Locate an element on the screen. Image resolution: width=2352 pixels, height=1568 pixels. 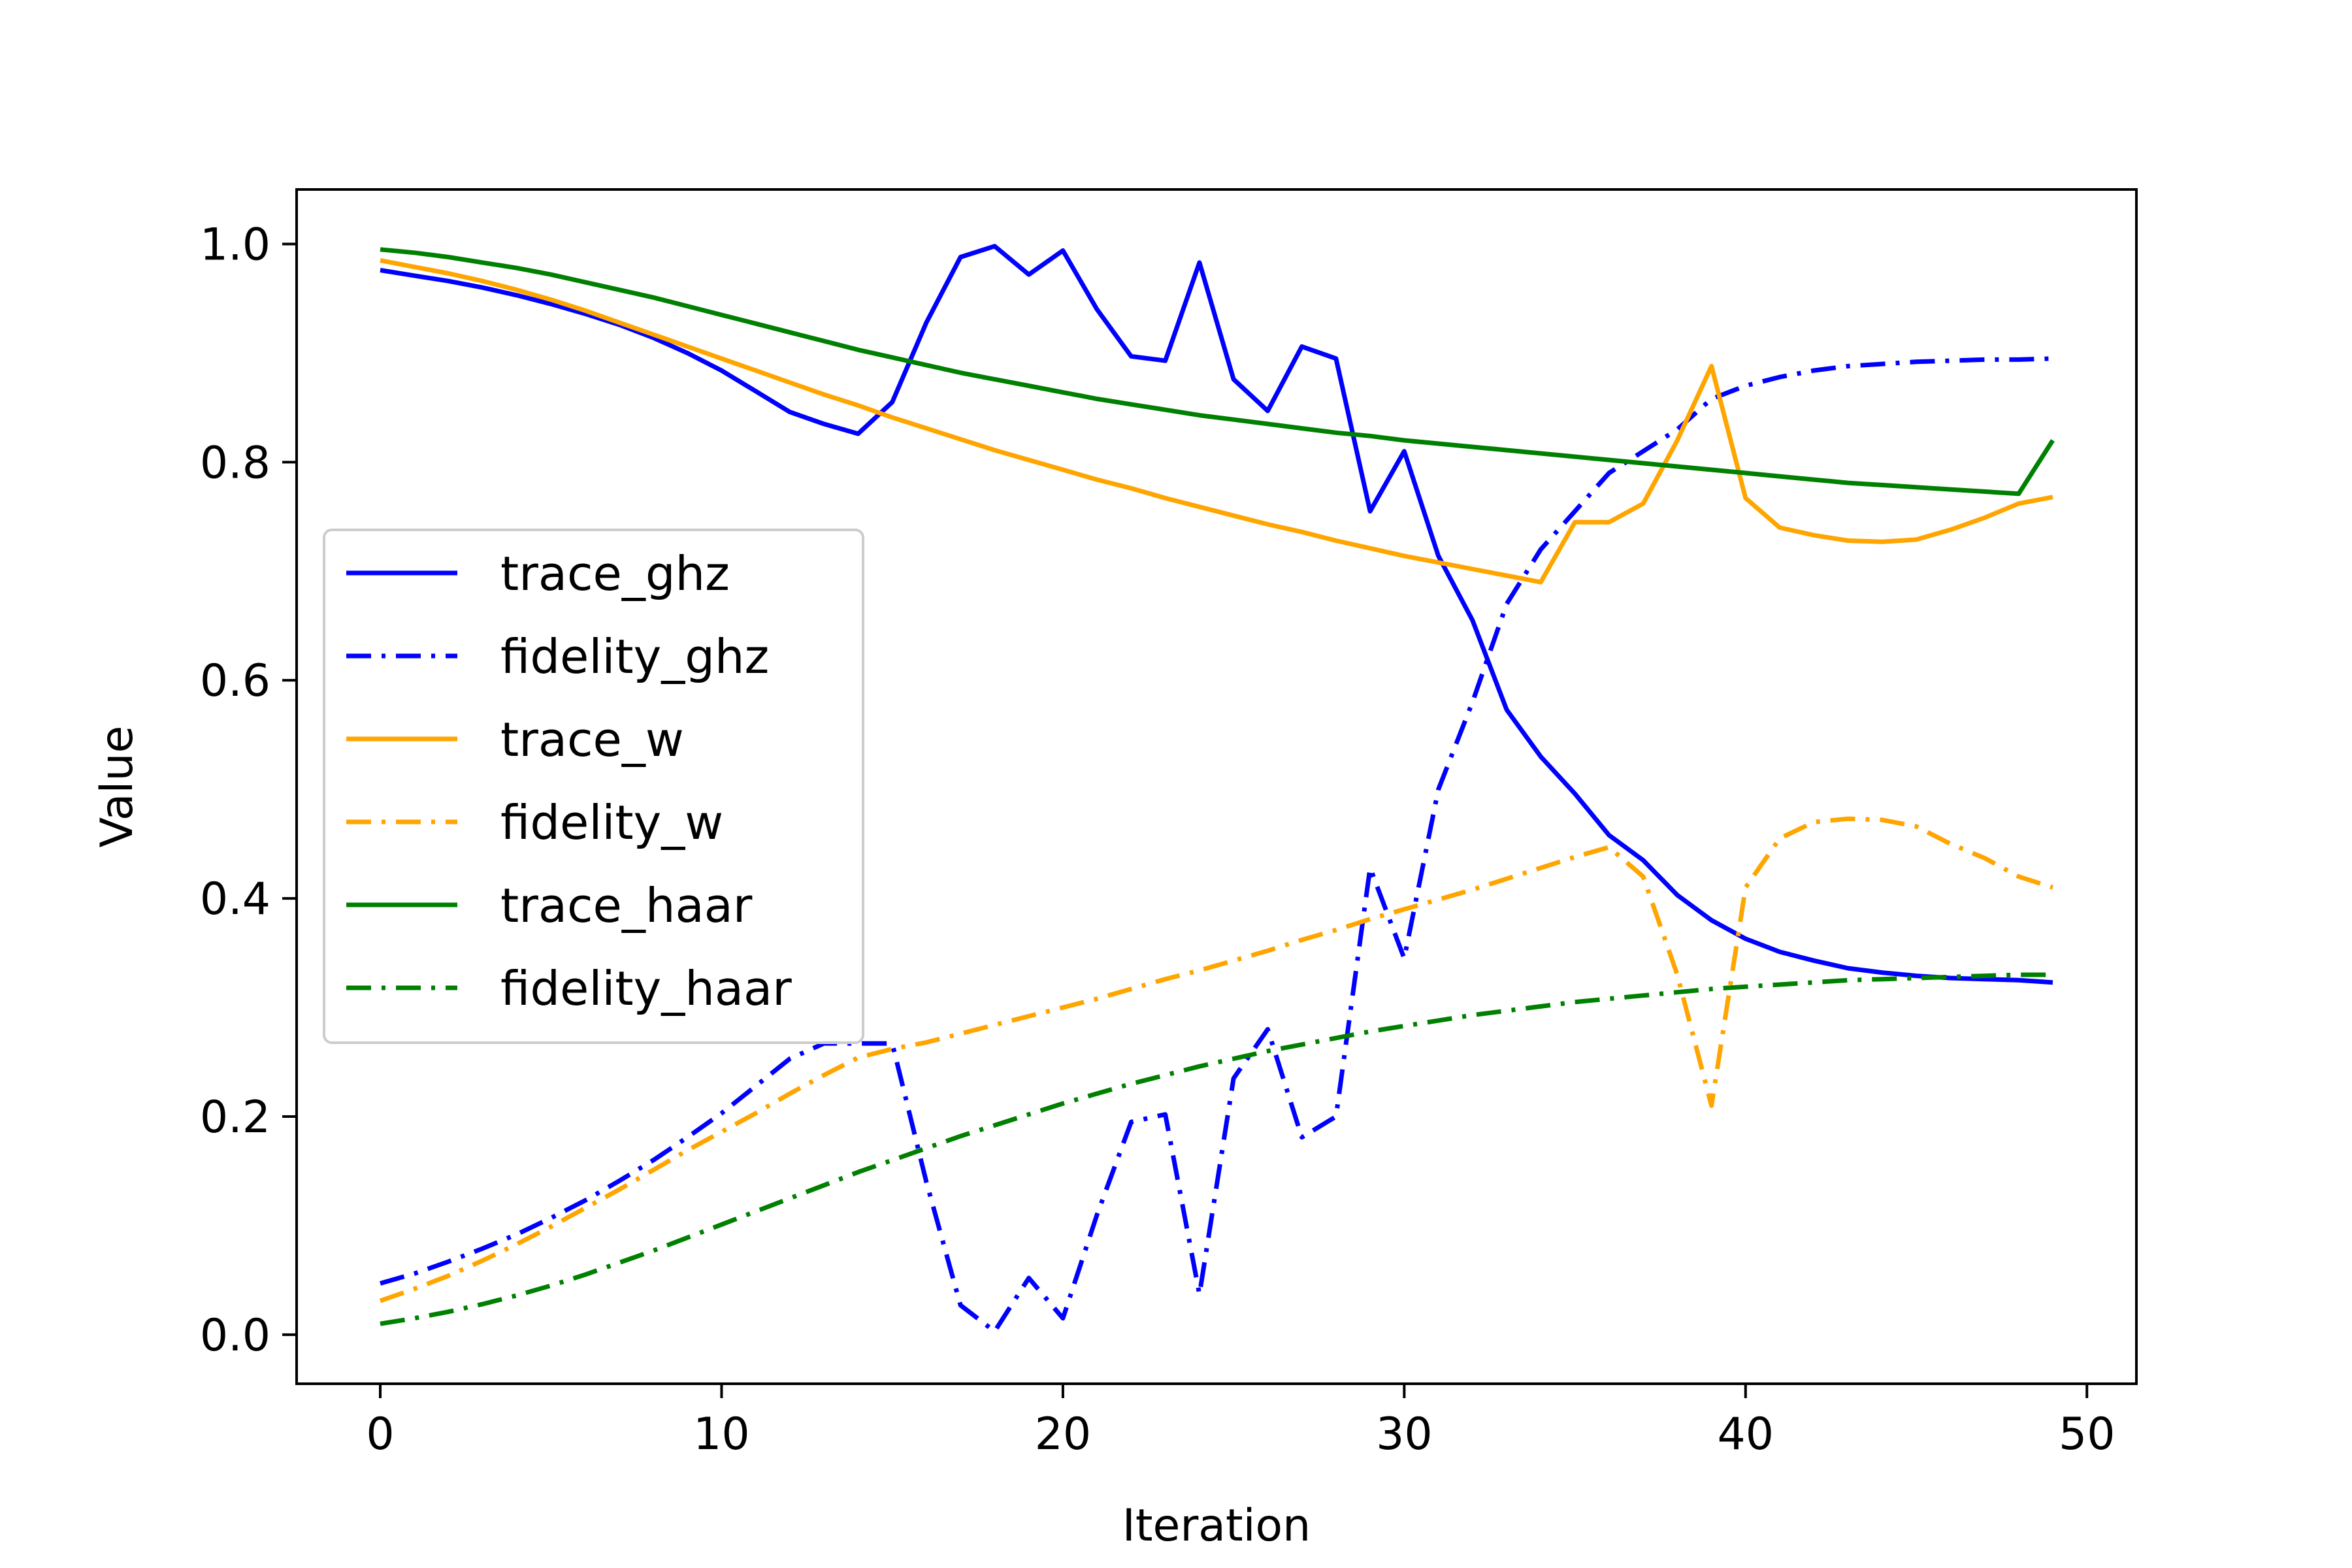
x-tick-label: 0 is located at coordinates (380, 1434).